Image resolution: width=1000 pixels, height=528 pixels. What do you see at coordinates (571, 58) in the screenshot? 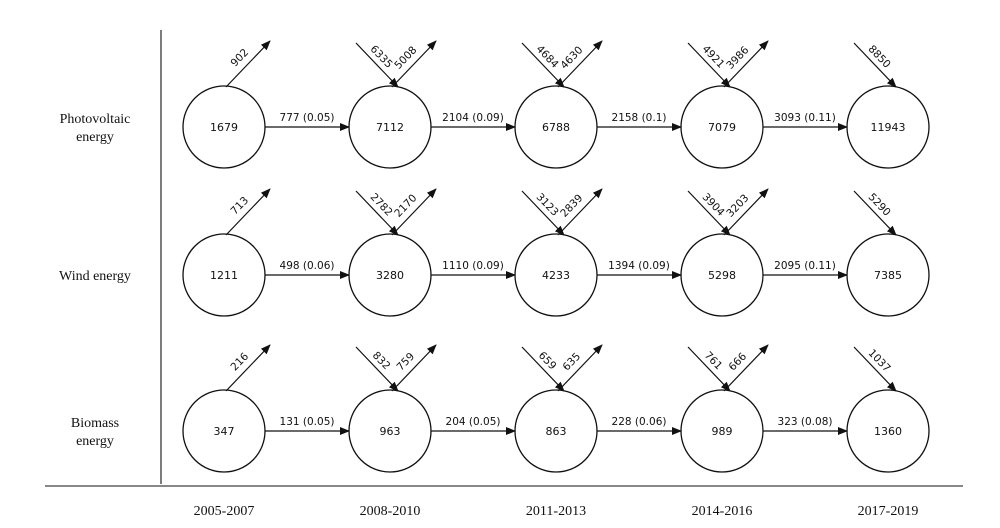
I see `outflow-label: 4630` at bounding box center [571, 58].